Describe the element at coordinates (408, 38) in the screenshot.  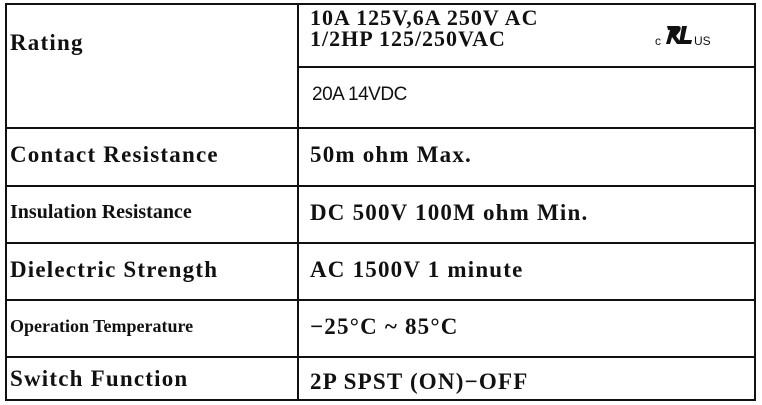
I see `rating-line: 1/2HP 125/250VAC` at that location.